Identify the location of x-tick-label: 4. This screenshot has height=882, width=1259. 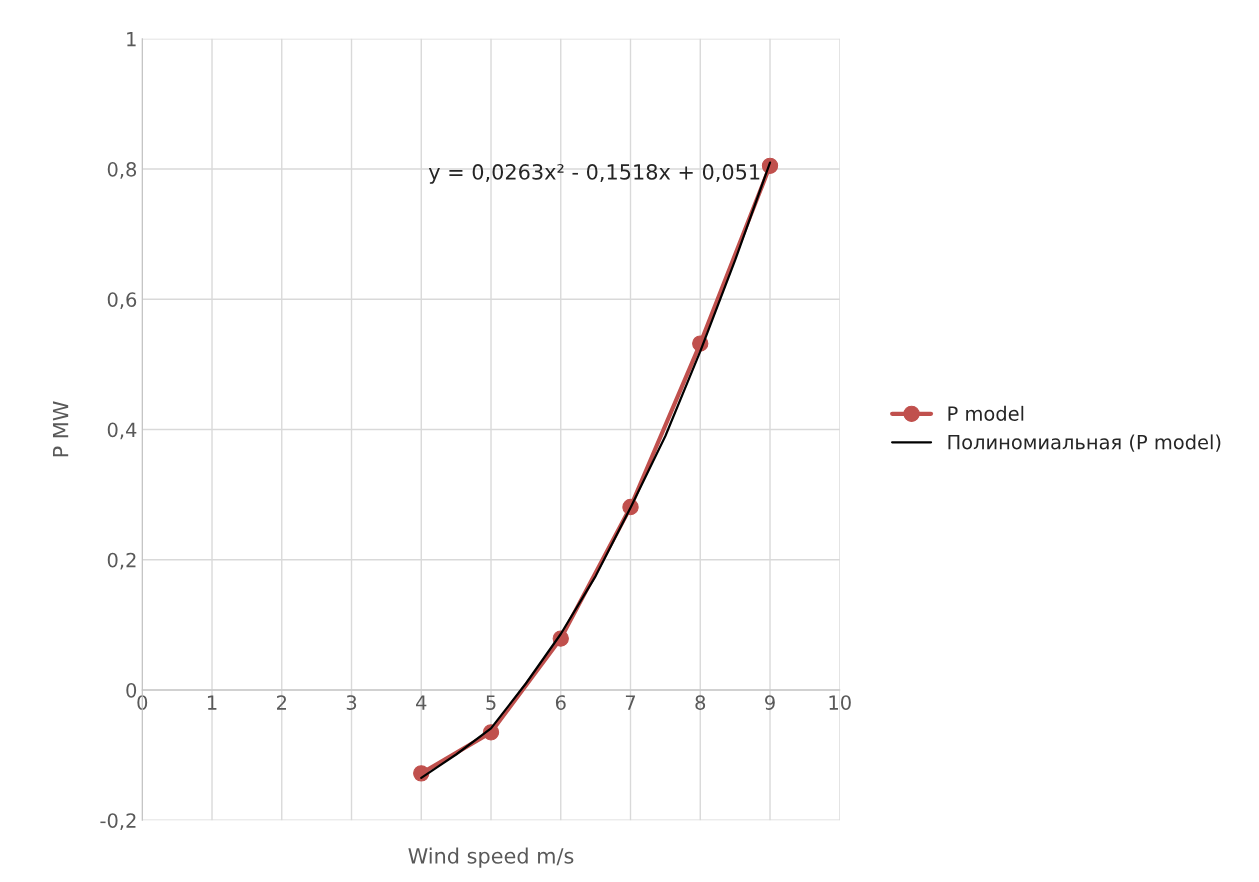
(421, 702).